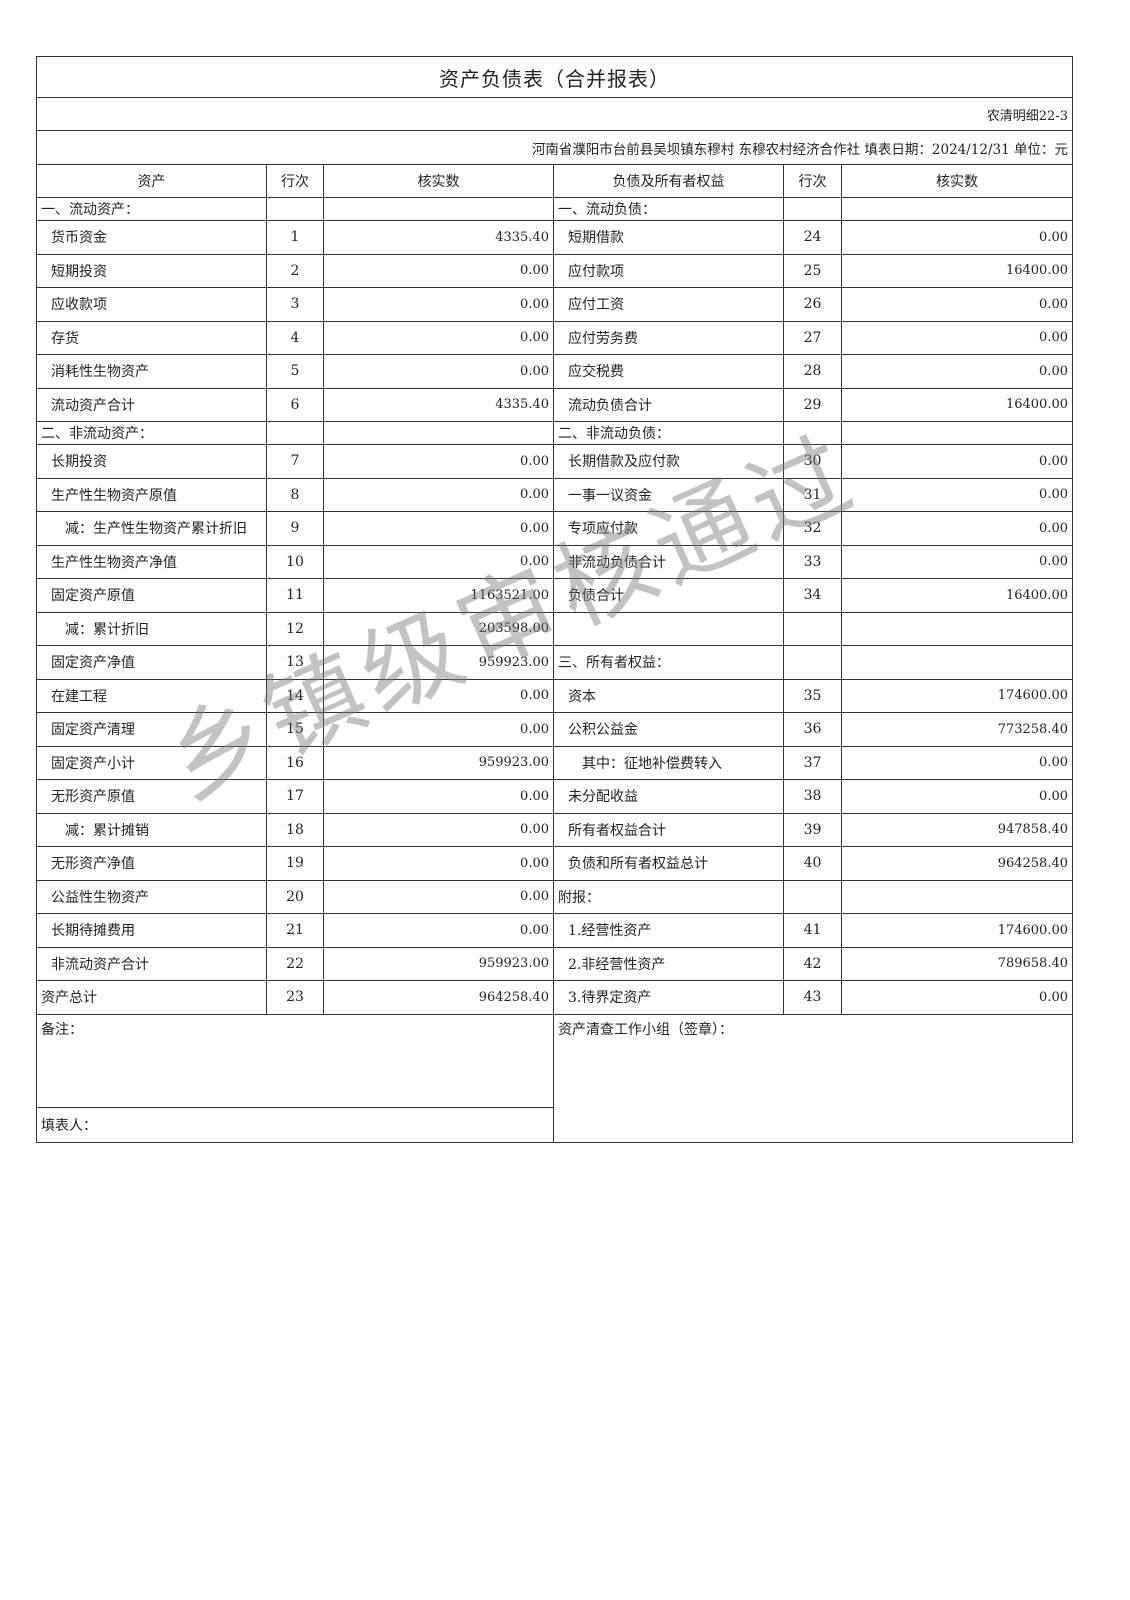 The height and width of the screenshot is (1600, 1130). What do you see at coordinates (151, 963) in the screenshot?
I see `asset-label: 非流动资产合计` at bounding box center [151, 963].